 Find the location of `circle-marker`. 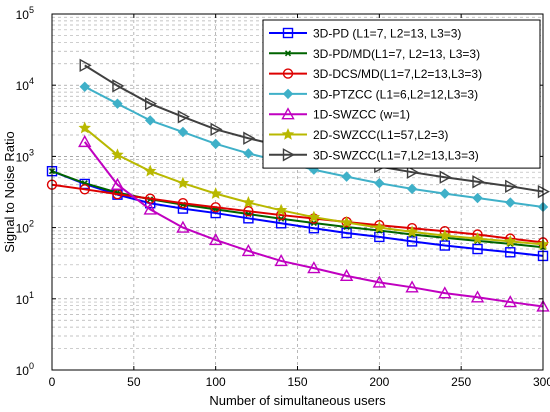

circle-marker is located at coordinates (288, 73).